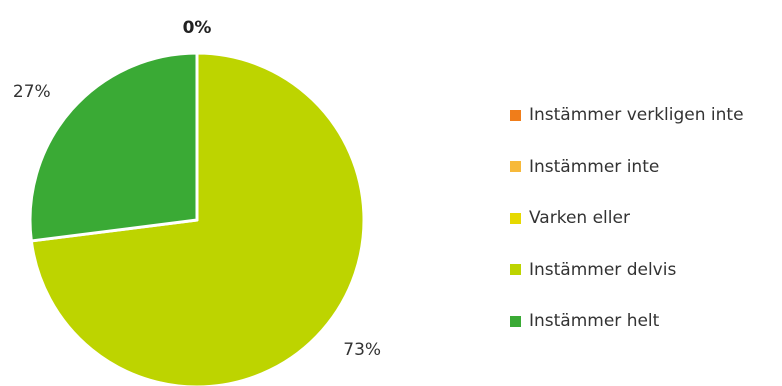 Image resolution: width=782 pixels, height=386 pixels. Describe the element at coordinates (594, 321) in the screenshot. I see `legend-label: Instämmer helt` at that location.